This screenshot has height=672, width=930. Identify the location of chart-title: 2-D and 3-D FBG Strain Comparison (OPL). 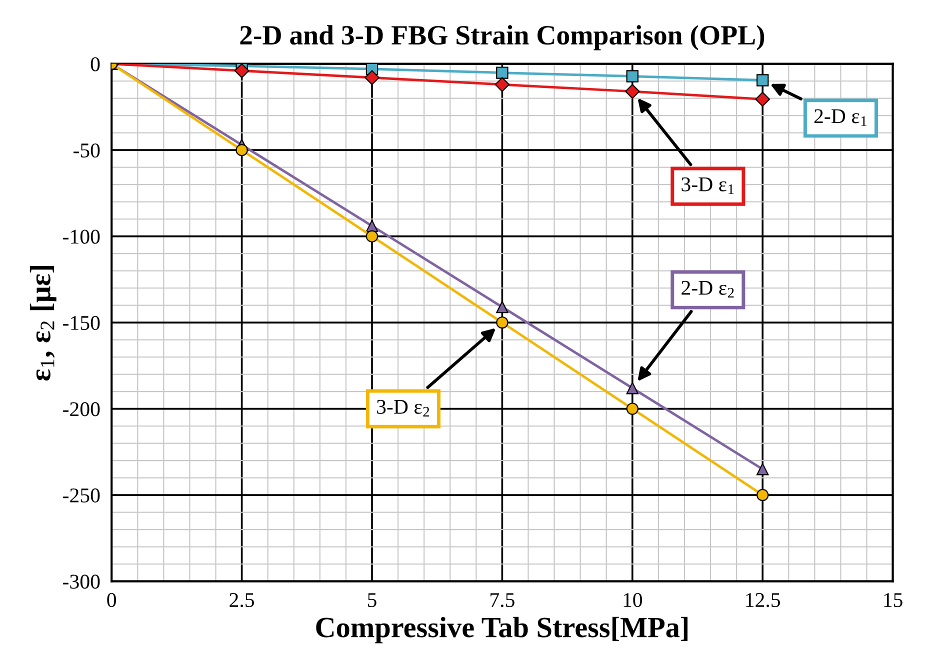
(502, 37).